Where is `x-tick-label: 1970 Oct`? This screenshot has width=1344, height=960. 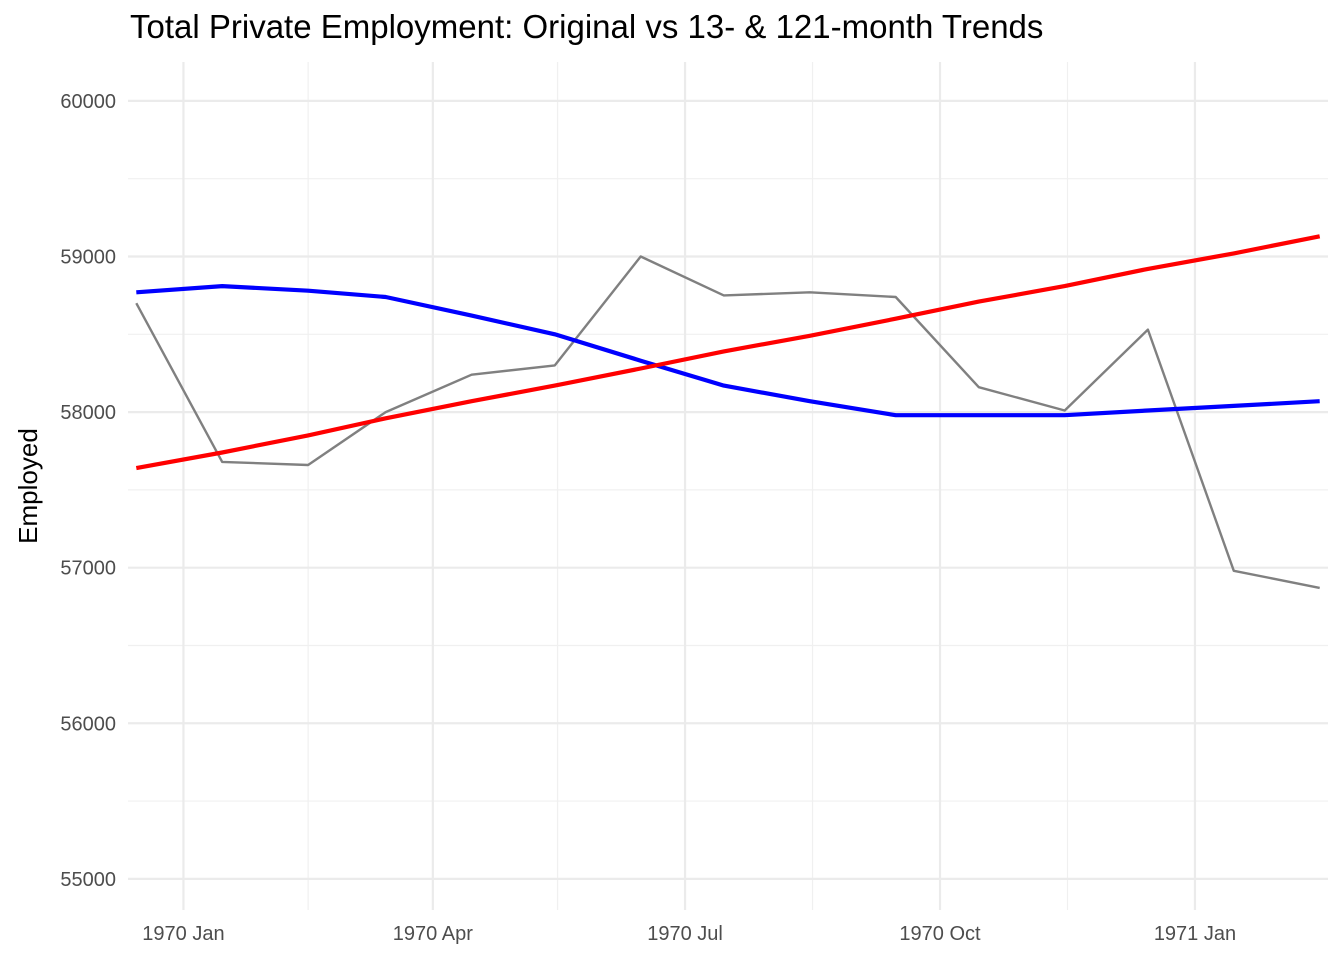 x-tick-label: 1970 Oct is located at coordinates (940, 934).